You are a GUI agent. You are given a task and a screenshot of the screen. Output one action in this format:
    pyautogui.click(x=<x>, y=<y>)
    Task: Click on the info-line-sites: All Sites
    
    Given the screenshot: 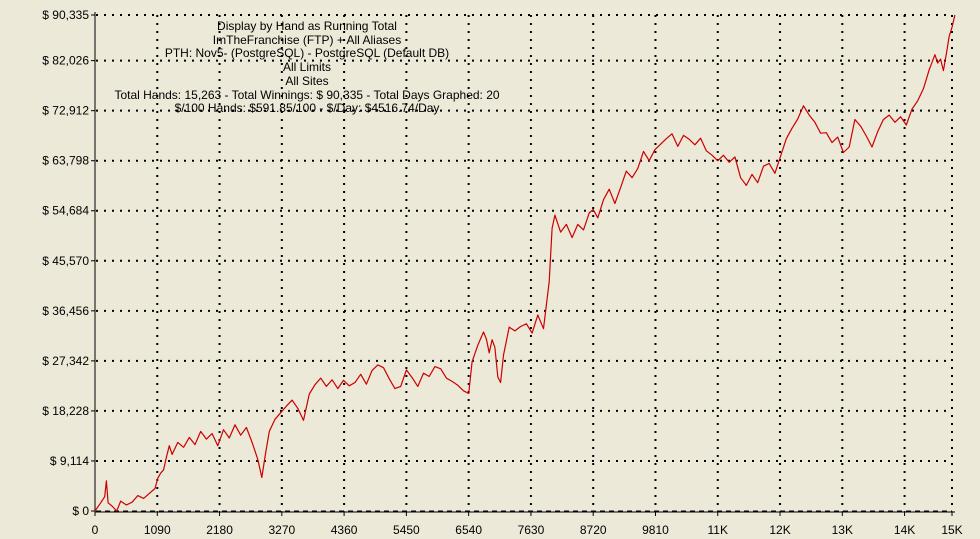 What is the action you would take?
    pyautogui.click(x=307, y=80)
    